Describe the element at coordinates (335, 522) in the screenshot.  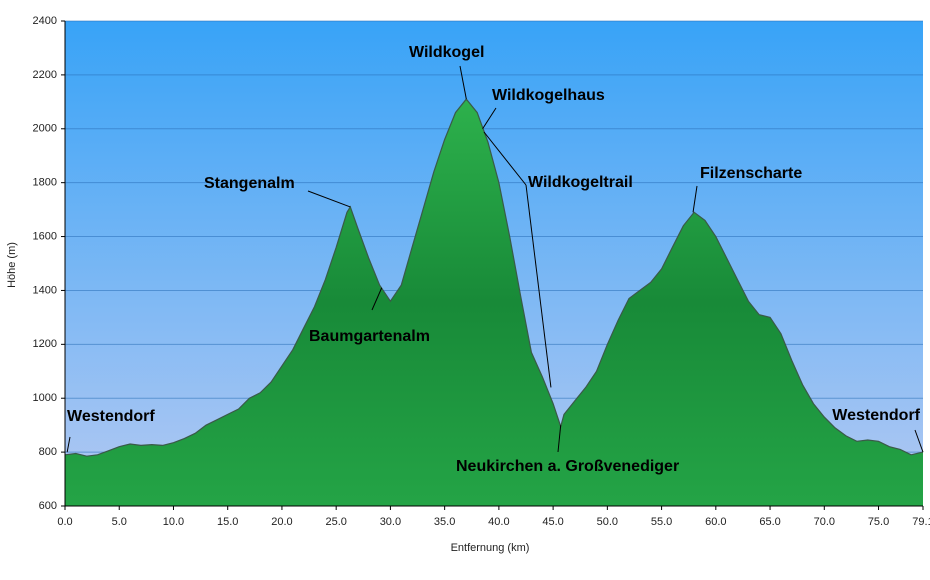
I see `x-tick-label: 25.0` at that location.